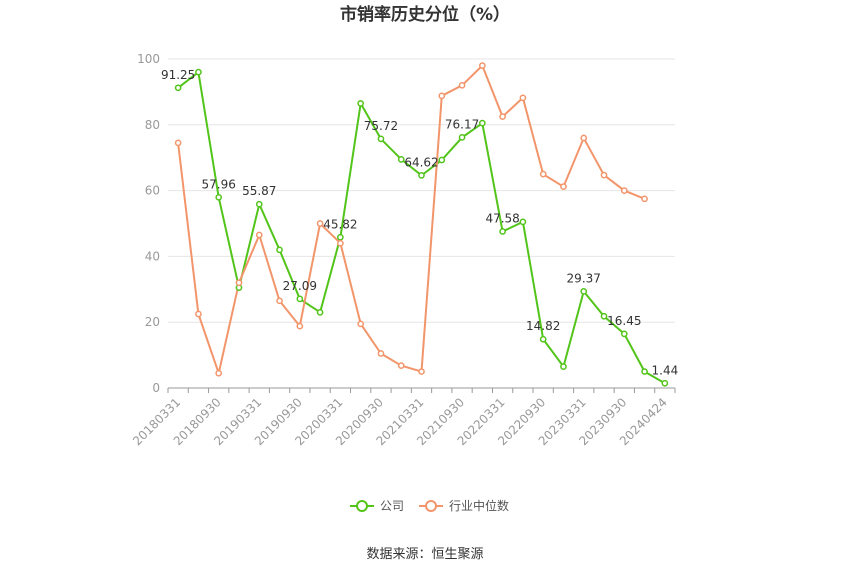 The image size is (850, 575). Describe the element at coordinates (665, 370) in the screenshot. I see `data-label: 1.44` at that location.